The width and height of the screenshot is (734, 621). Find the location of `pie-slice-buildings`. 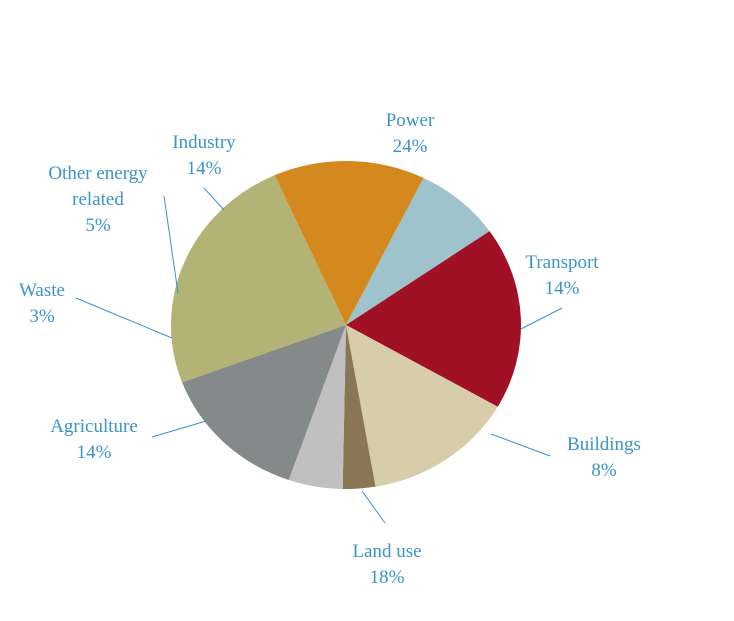

pie-slice-buildings is located at coordinates (418, 251).